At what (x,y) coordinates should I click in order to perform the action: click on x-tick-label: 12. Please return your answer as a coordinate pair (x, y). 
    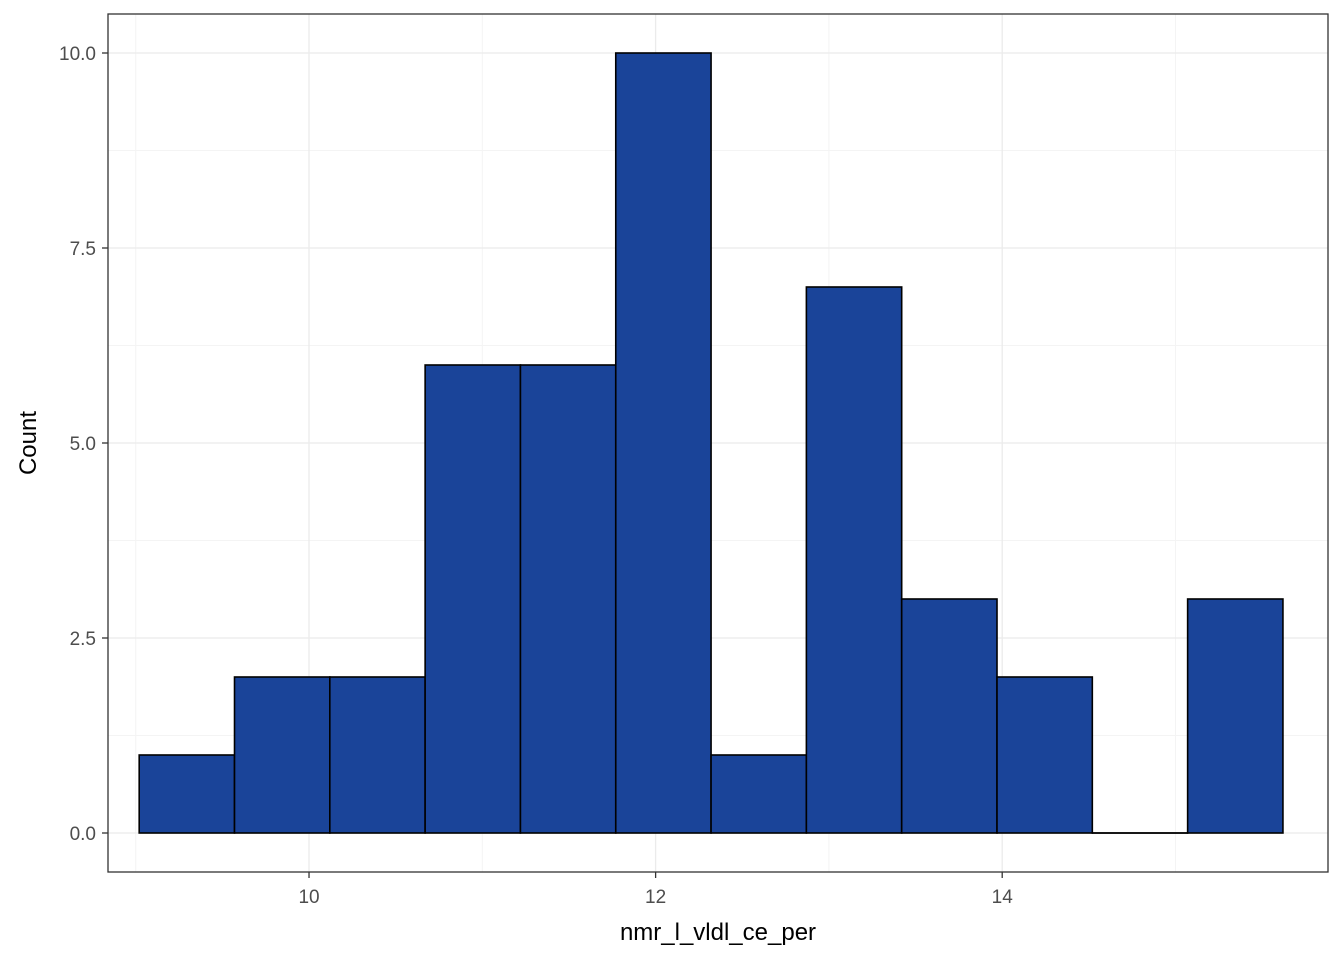
    Looking at the image, I should click on (655, 897).